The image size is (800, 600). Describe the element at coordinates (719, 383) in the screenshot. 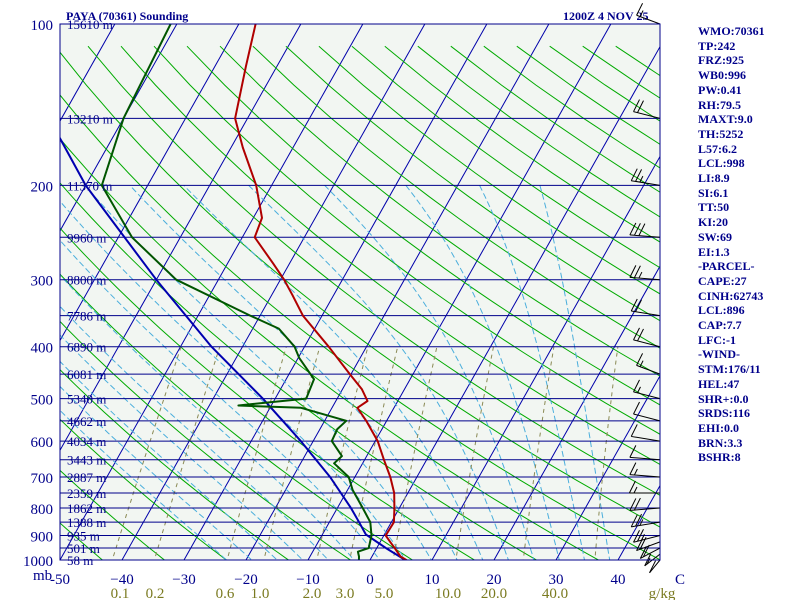

I see `index-item: HEL:47` at that location.